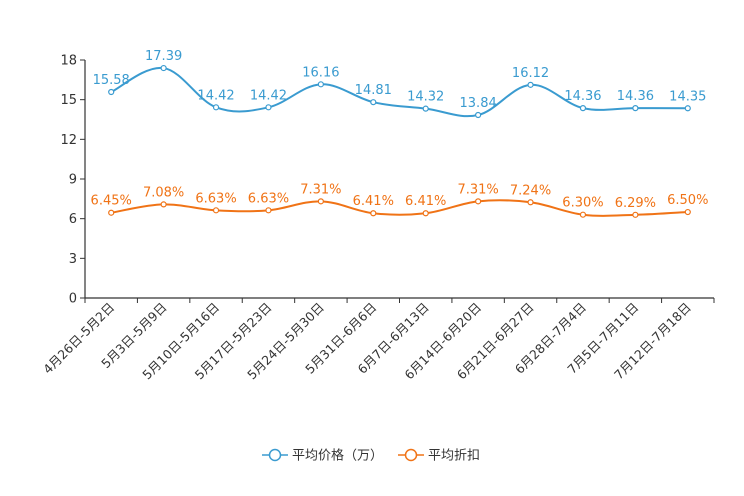 The image size is (744, 496). Describe the element at coordinates (163, 192) in the screenshot. I see `data-label: 7.08%` at that location.